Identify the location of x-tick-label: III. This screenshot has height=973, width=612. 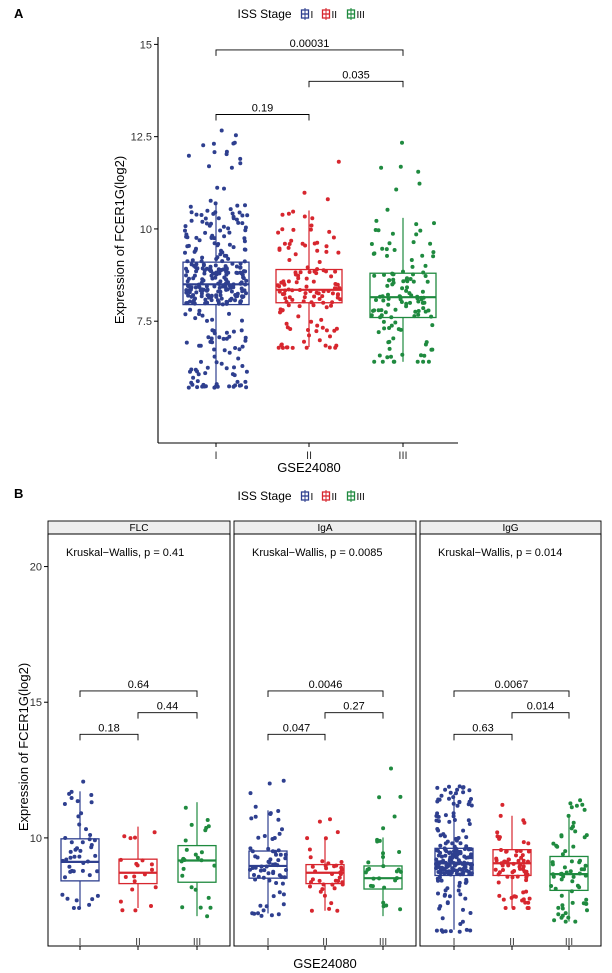
(569, 942).